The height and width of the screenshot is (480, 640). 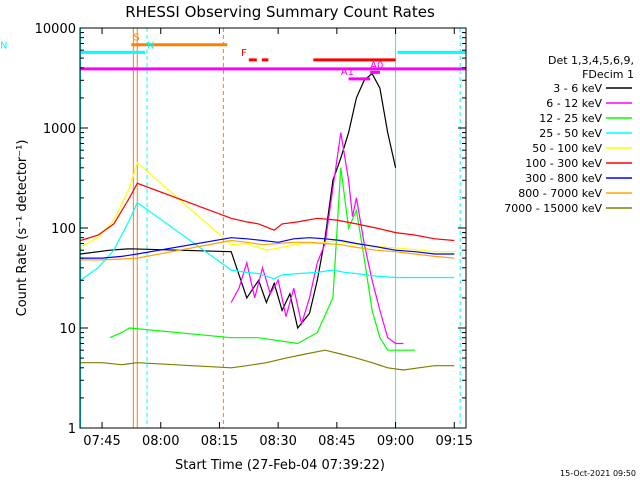 I want to click on legend-label-7: 800 - 7000 keV, so click(x=560, y=193).